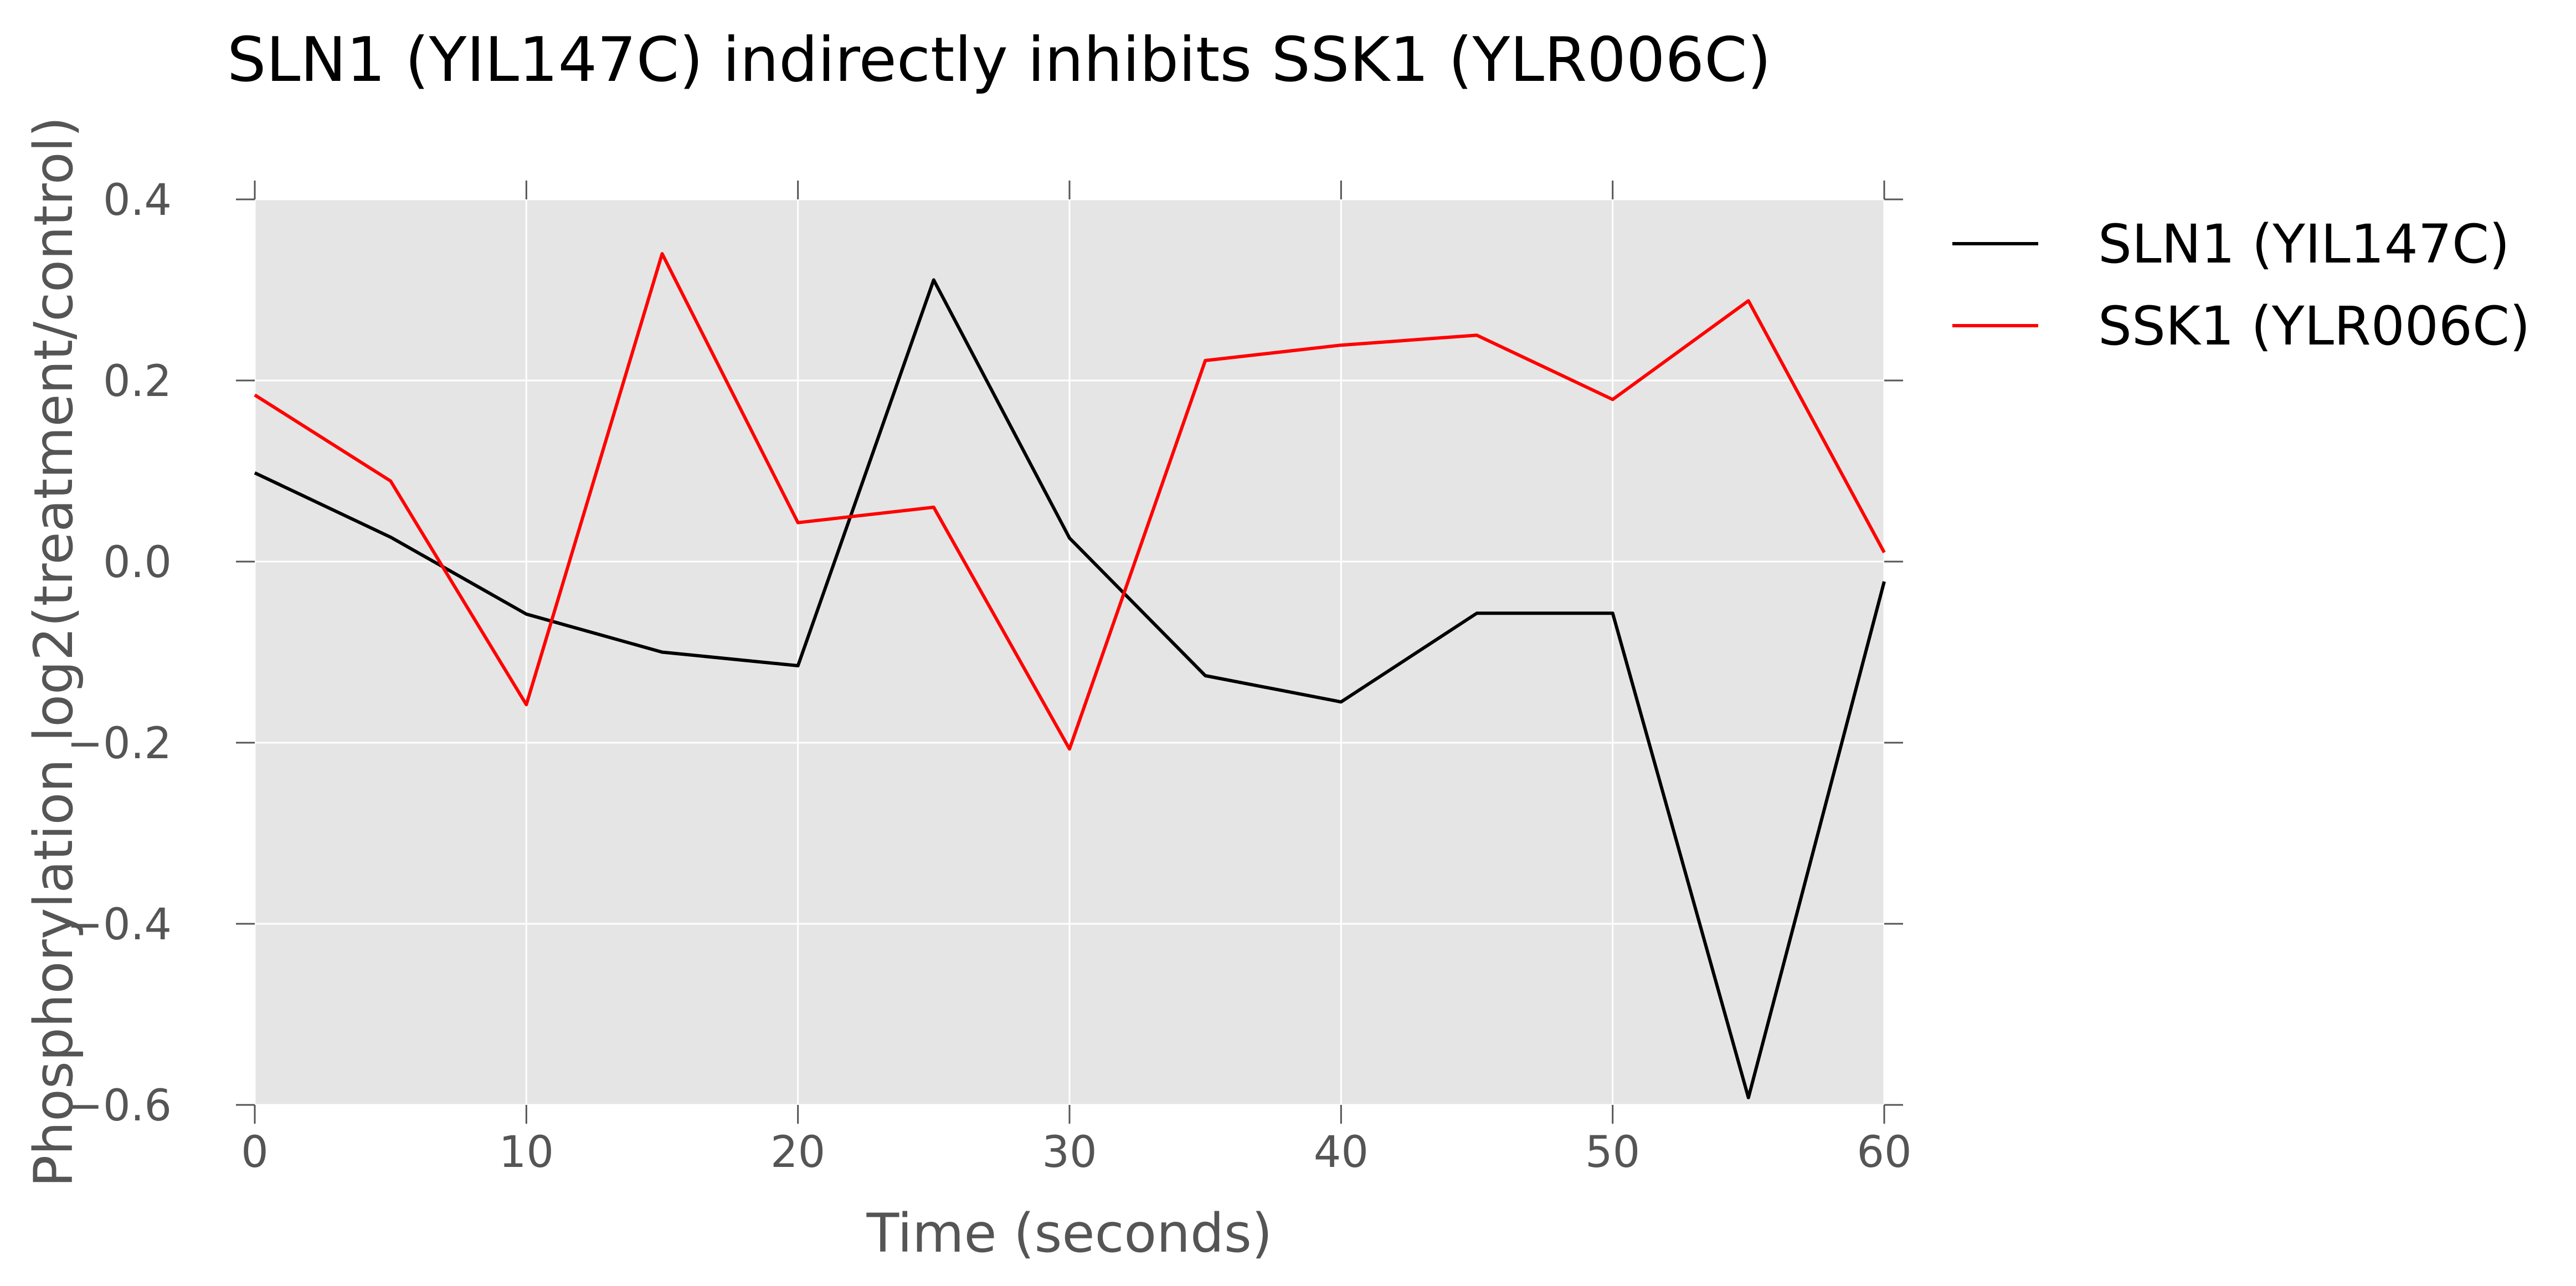 The image size is (2576, 1286). Describe the element at coordinates (137, 200) in the screenshot. I see `y-tick-label: 0.4` at that location.